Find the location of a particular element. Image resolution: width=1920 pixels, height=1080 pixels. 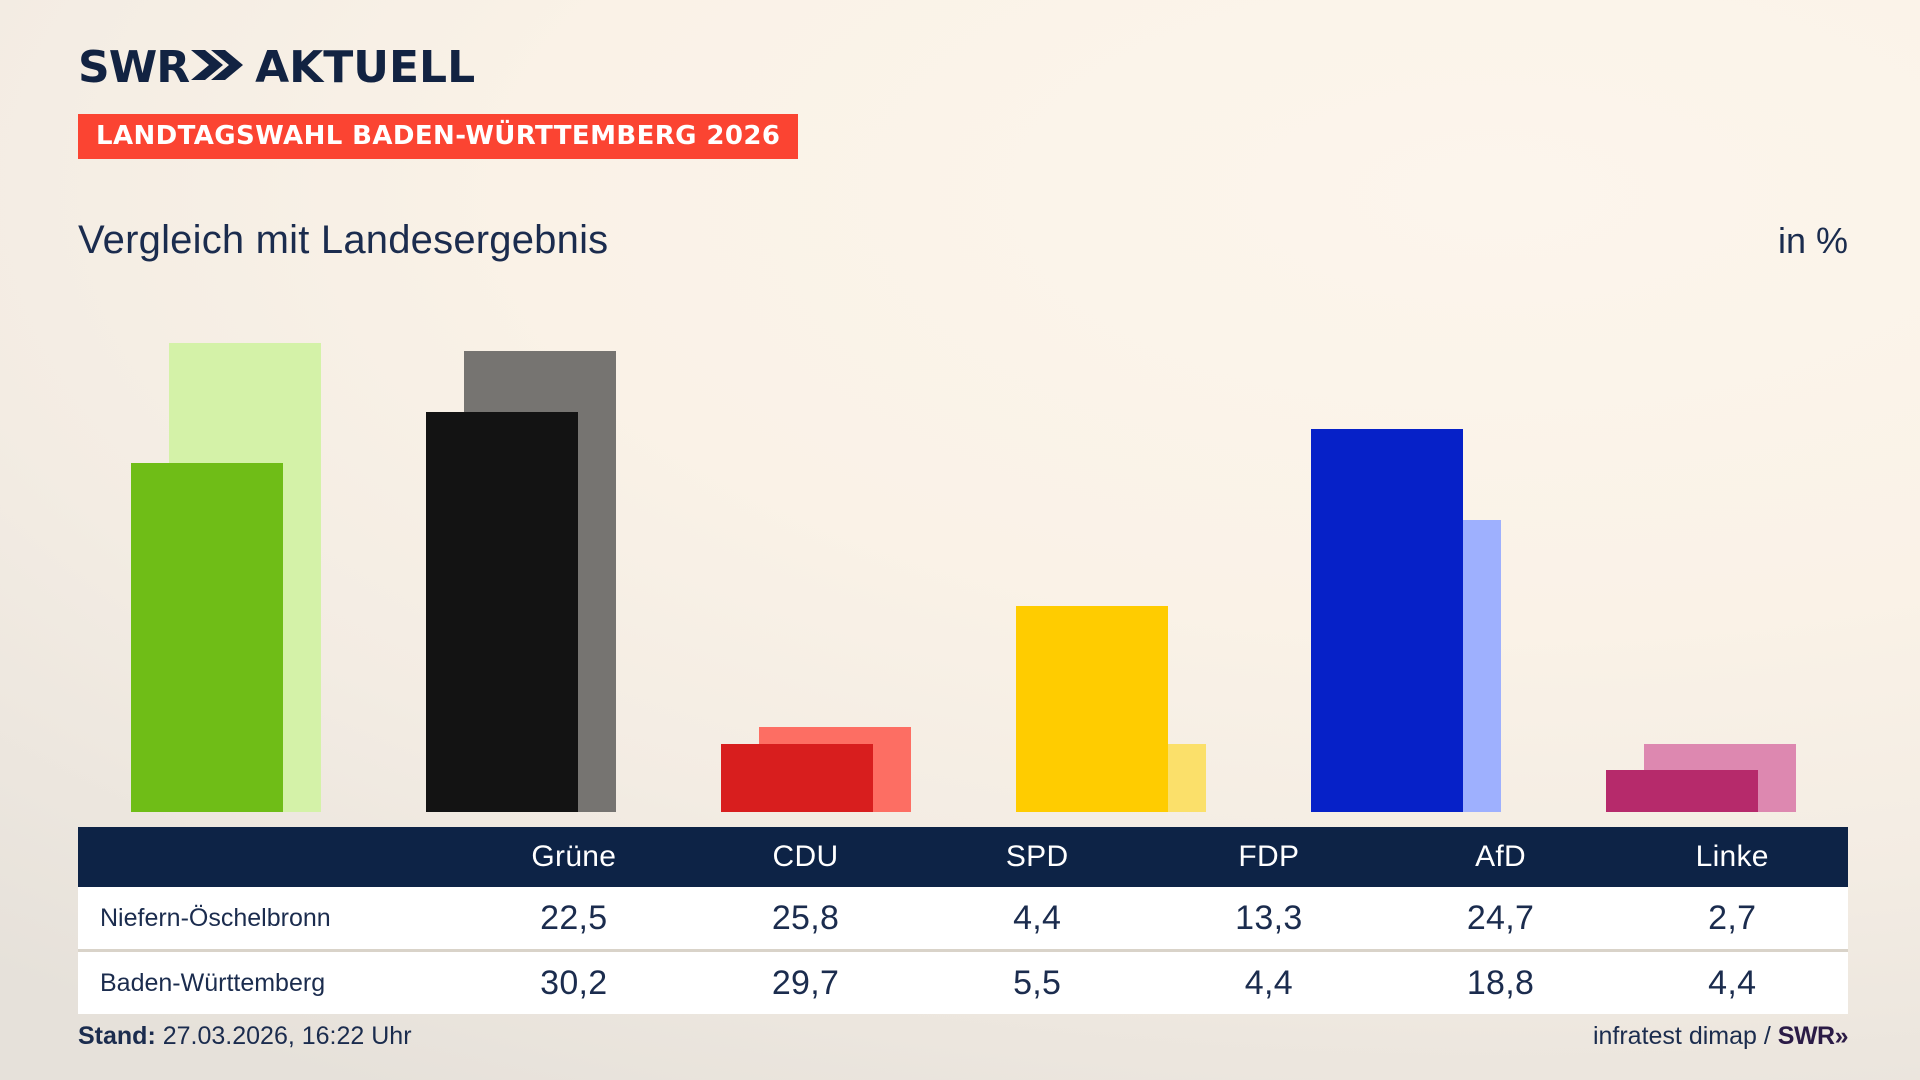

row-label: Baden-Württemberg is located at coordinates (213, 982).